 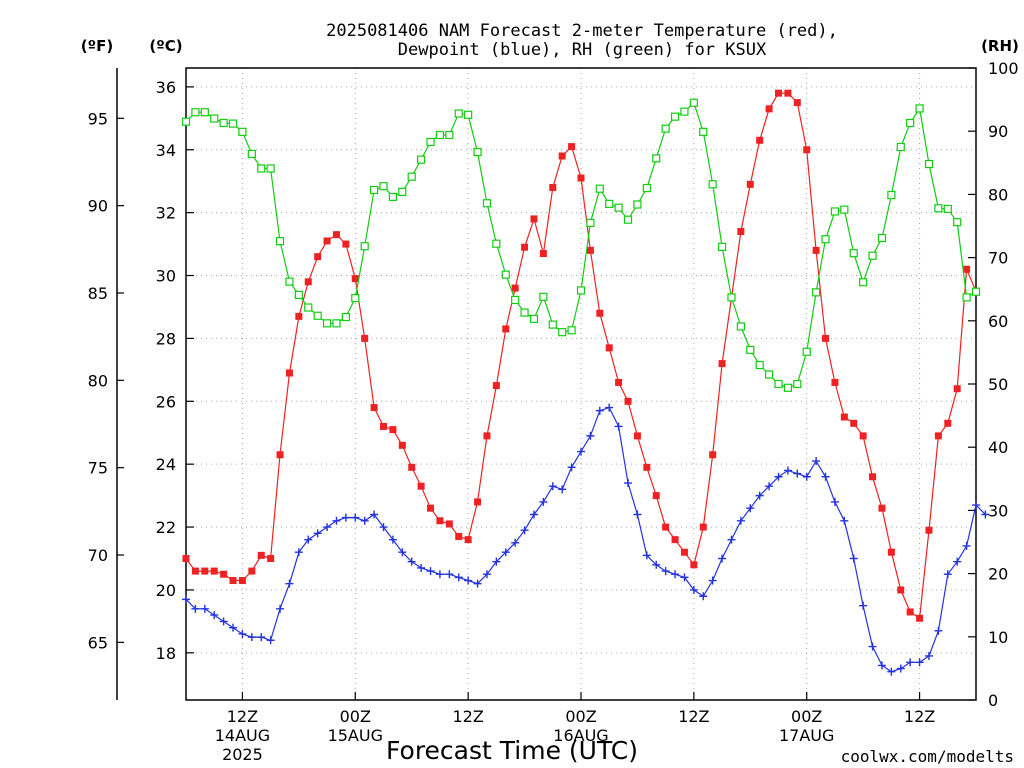 What do you see at coordinates (165, 46) in the screenshot?
I see `celsius-unit-label: (ºC)` at bounding box center [165, 46].